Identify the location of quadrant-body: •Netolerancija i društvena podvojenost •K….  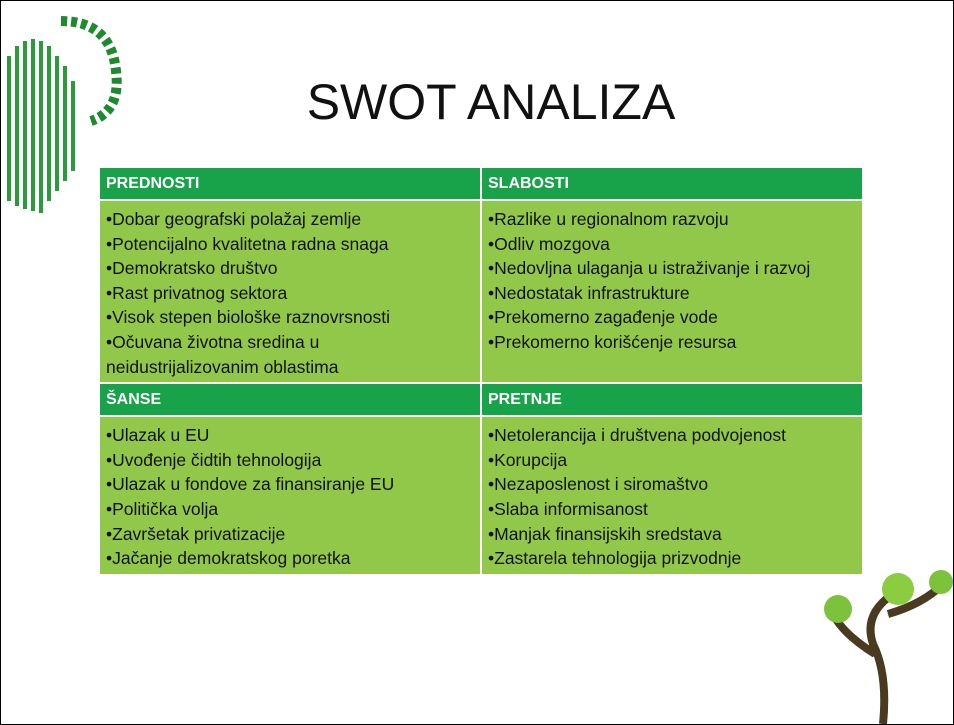
(672, 495).